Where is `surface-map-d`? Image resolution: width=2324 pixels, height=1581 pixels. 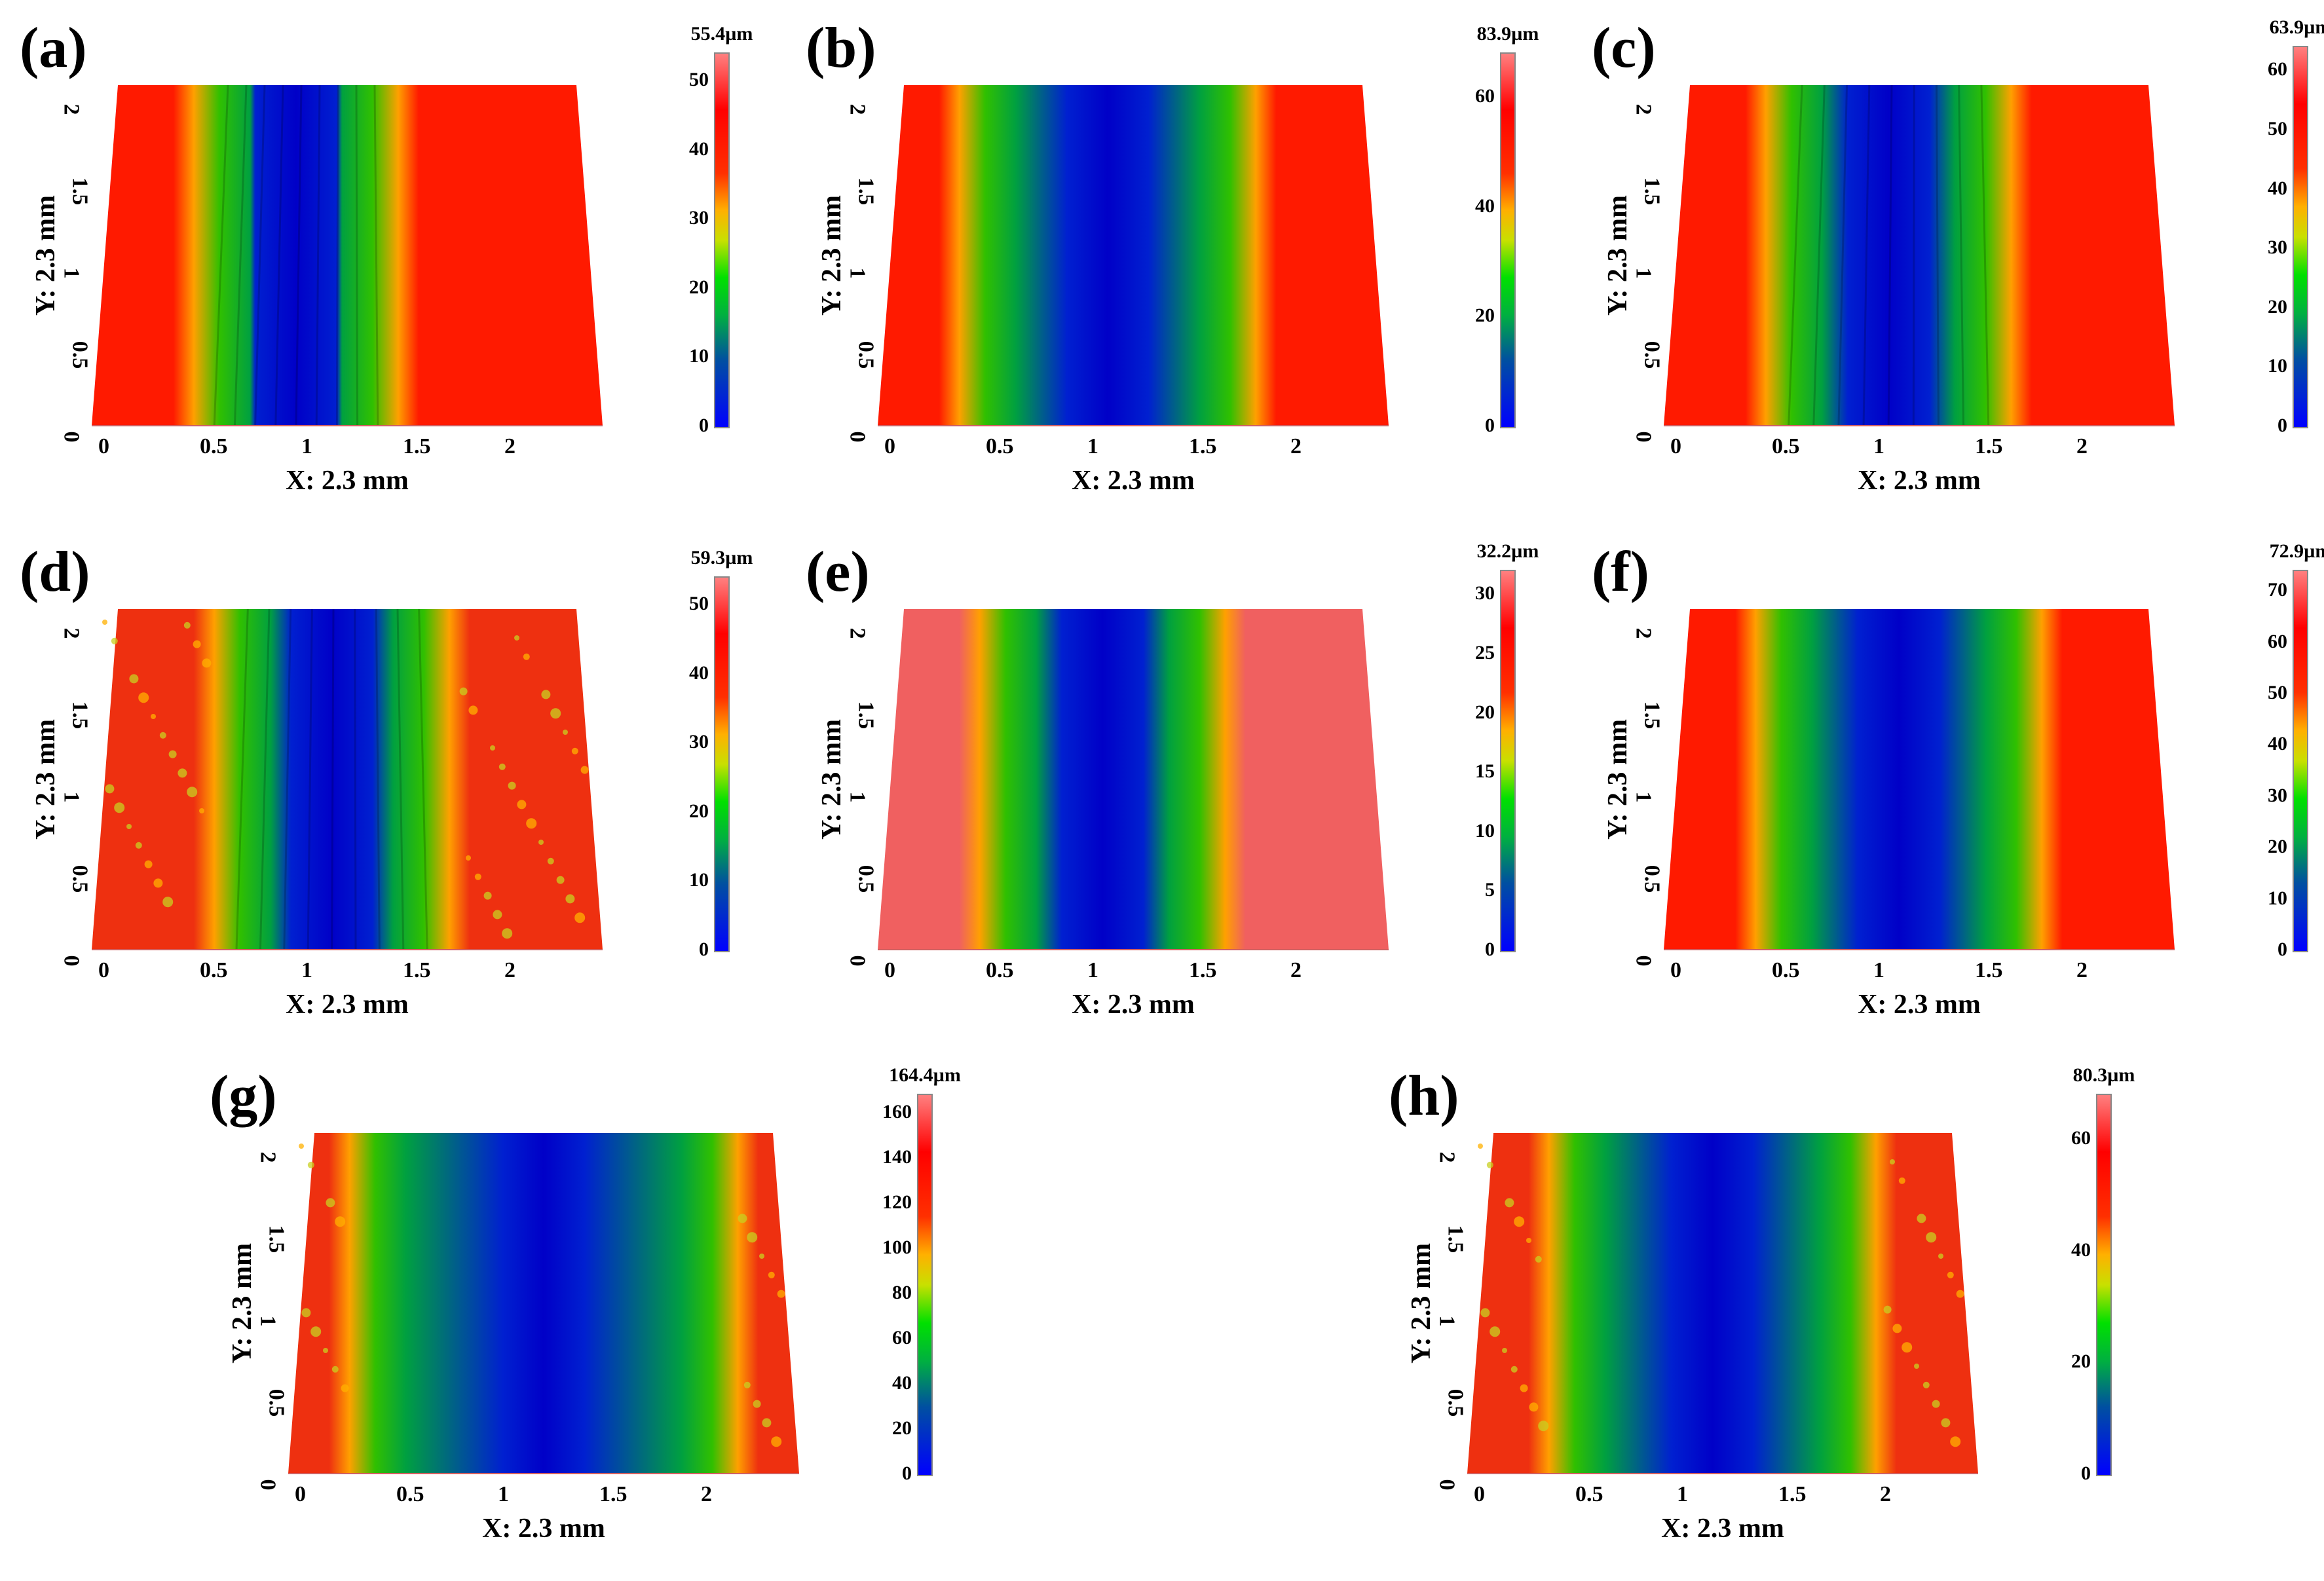
surface-map-d is located at coordinates (347, 779).